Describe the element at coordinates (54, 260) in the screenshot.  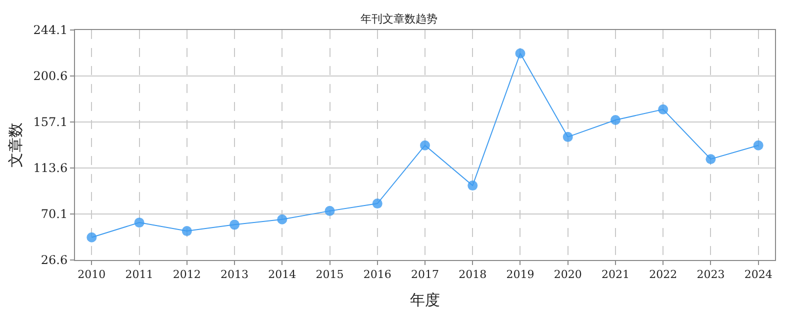
I see `y-tick-label: 26.6` at that location.